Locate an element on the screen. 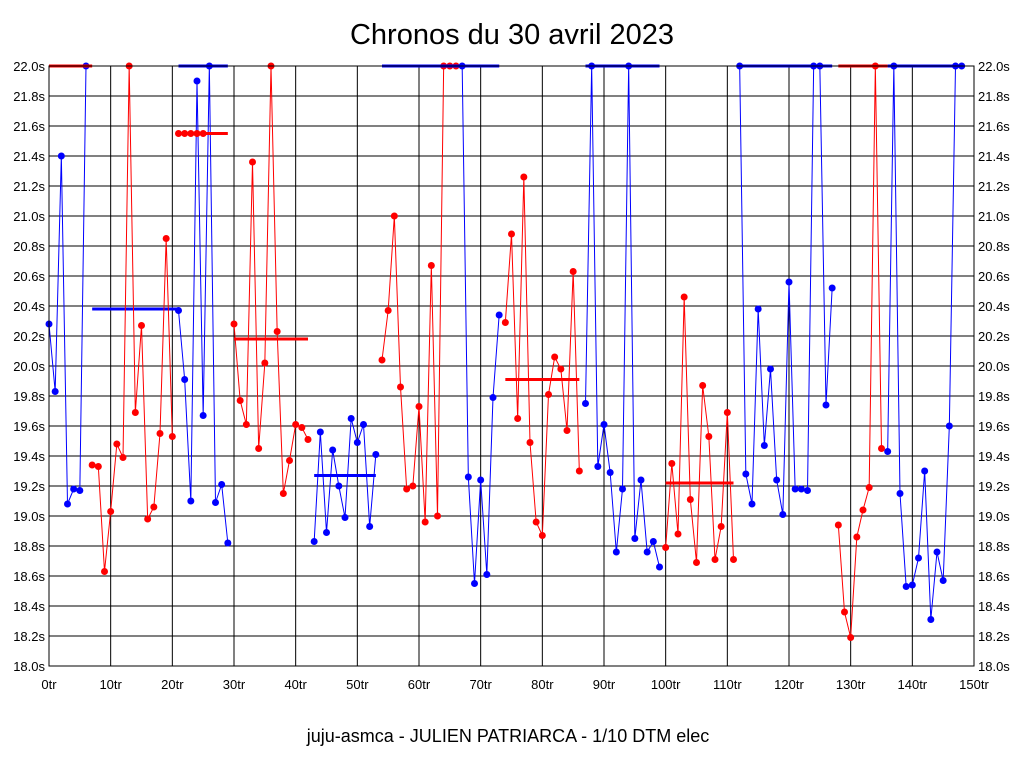  y-tick-label: 22.0s is located at coordinates (29, 66).